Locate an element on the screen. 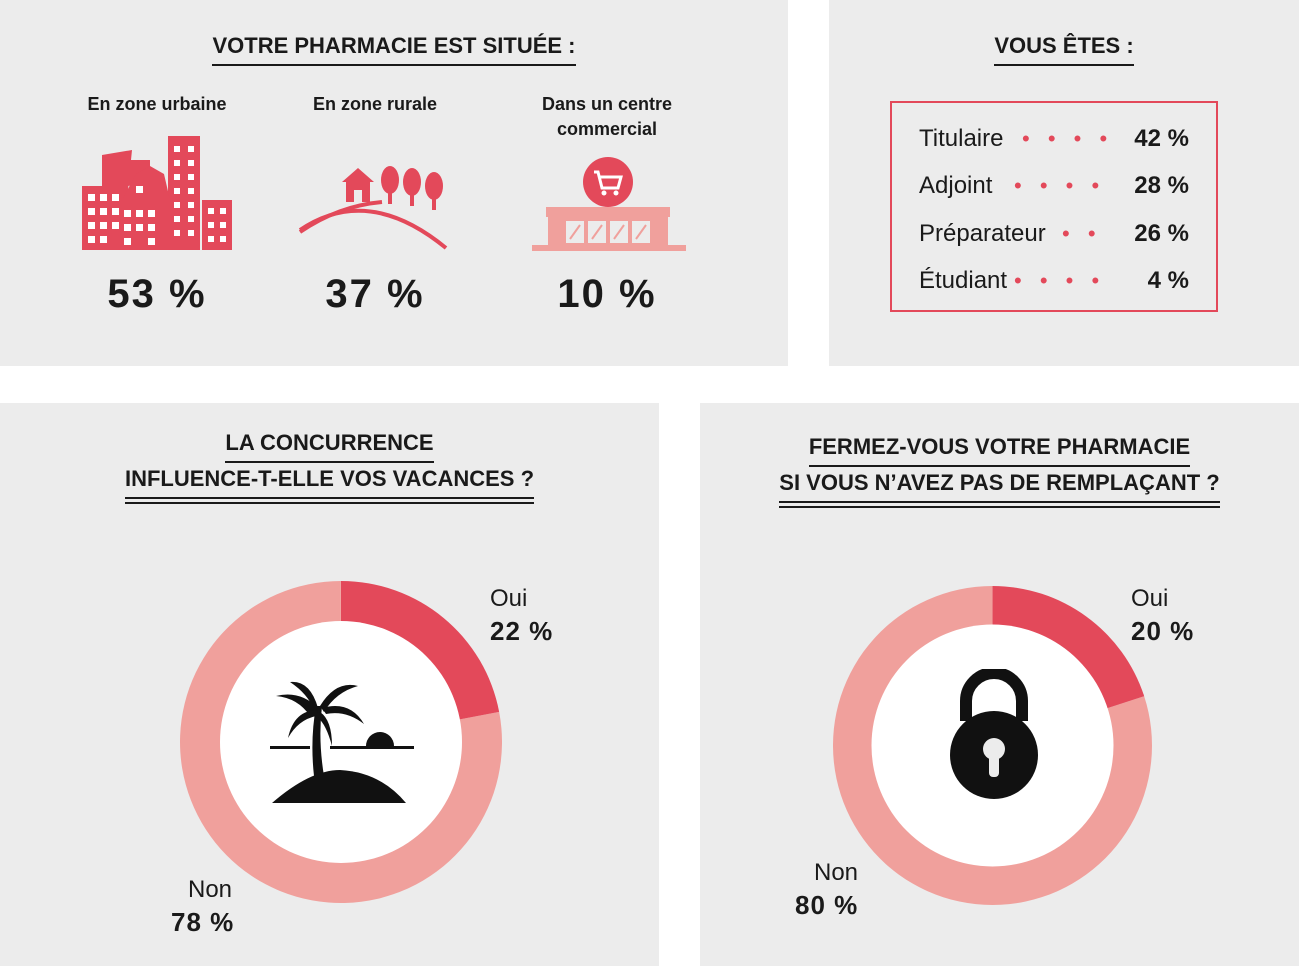 The height and width of the screenshot is (966, 1299). location-label-mall: Dans un centre commercial is located at coordinates (607, 116).